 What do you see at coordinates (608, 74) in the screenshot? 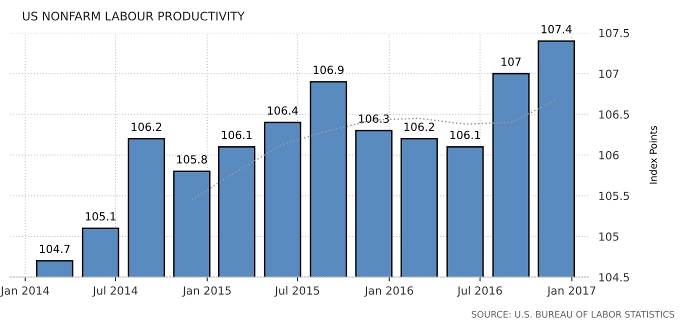
I see `y-tick-label: 107` at bounding box center [608, 74].